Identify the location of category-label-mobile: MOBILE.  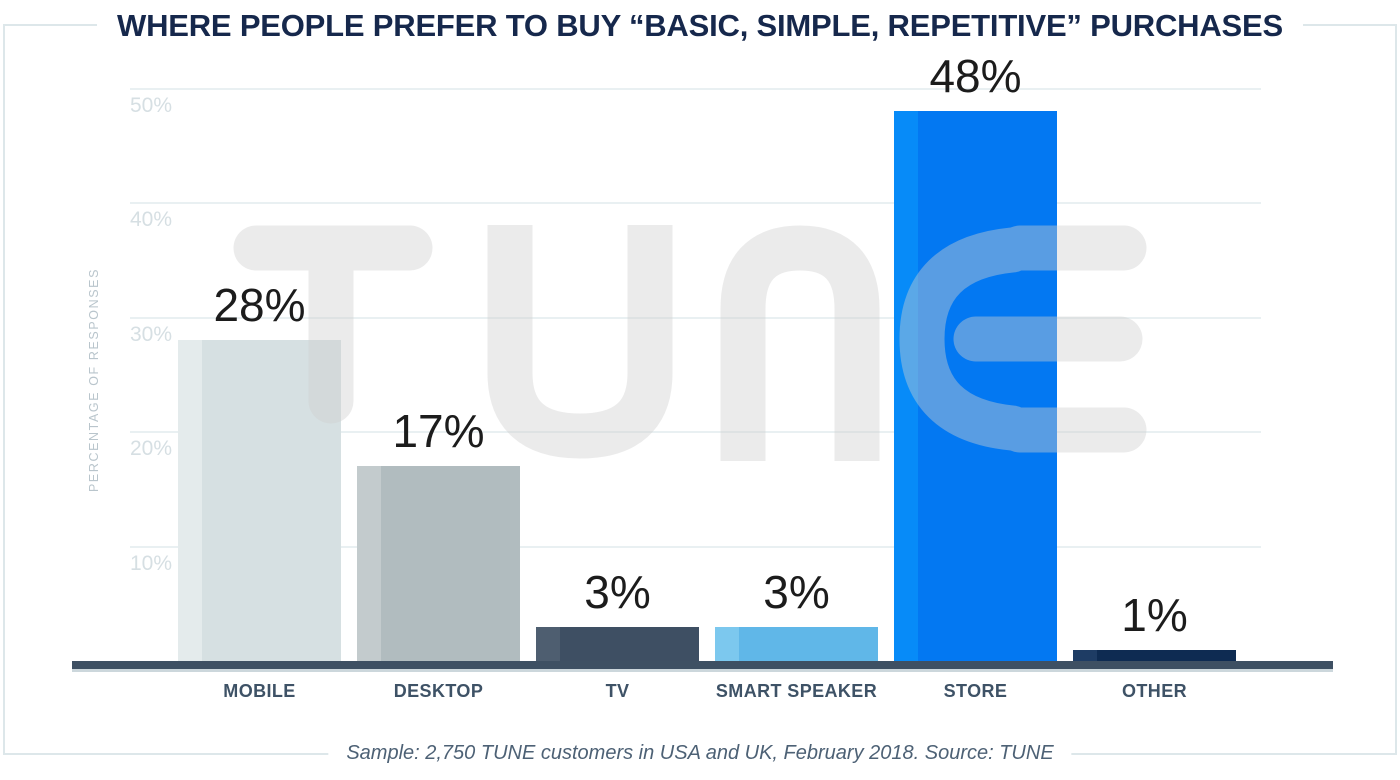
(259, 691).